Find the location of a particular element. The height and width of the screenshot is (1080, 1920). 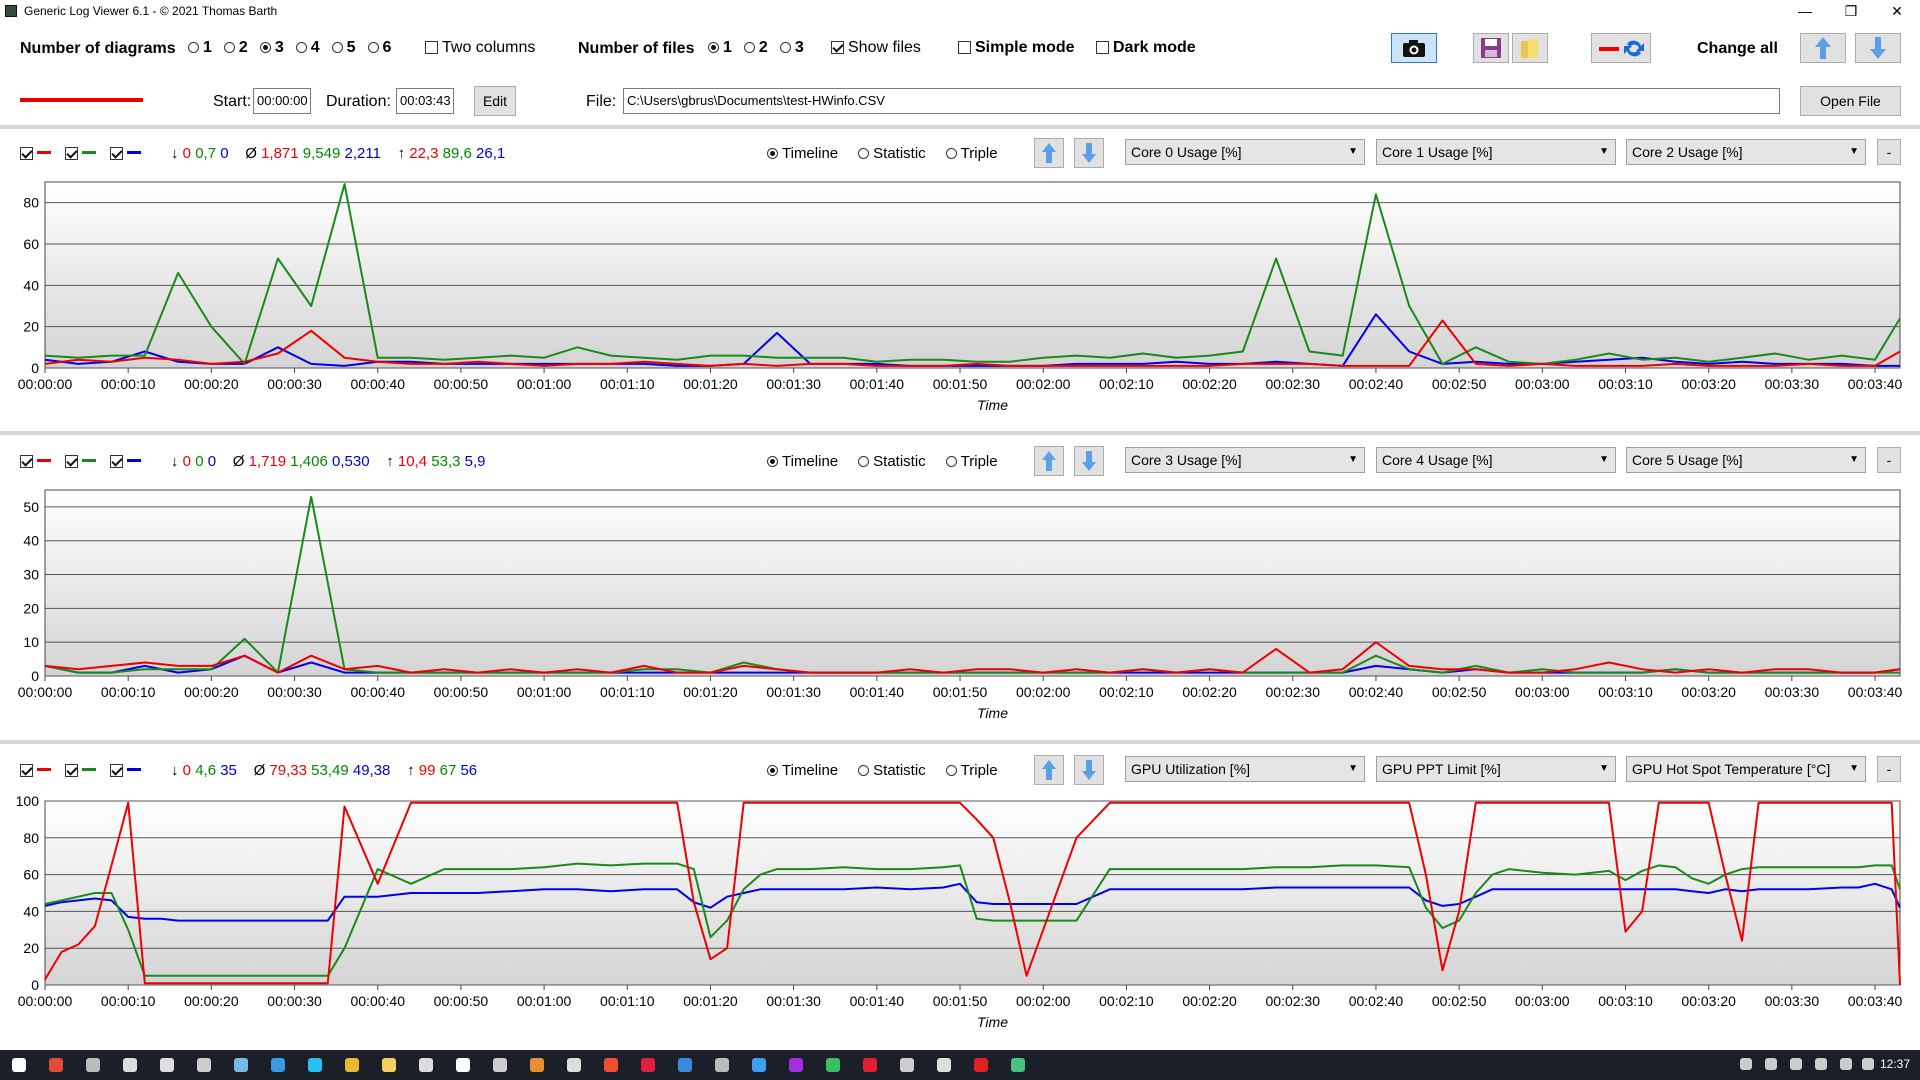

restore-icon: ❐ is located at coordinates (1851, 11).